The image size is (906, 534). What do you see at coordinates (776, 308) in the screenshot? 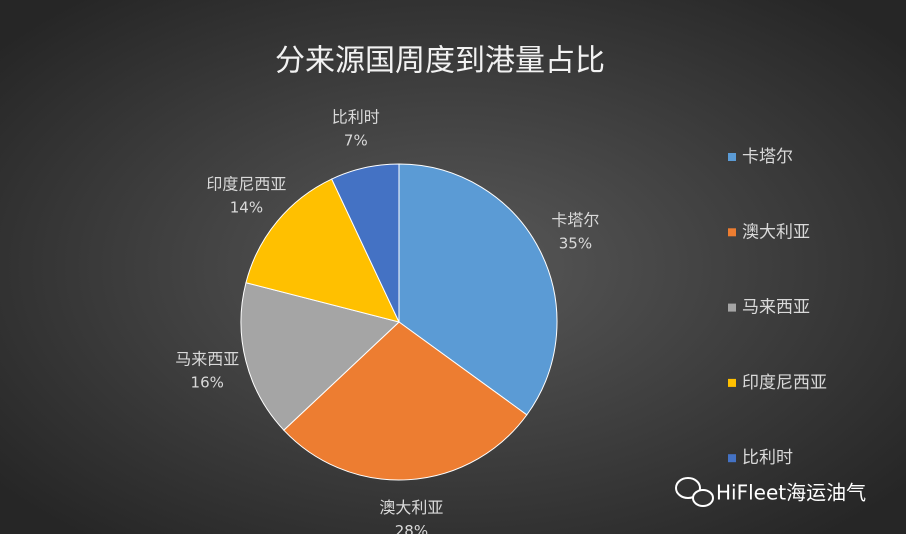
I see `legend-label: 马来西亚` at bounding box center [776, 308].